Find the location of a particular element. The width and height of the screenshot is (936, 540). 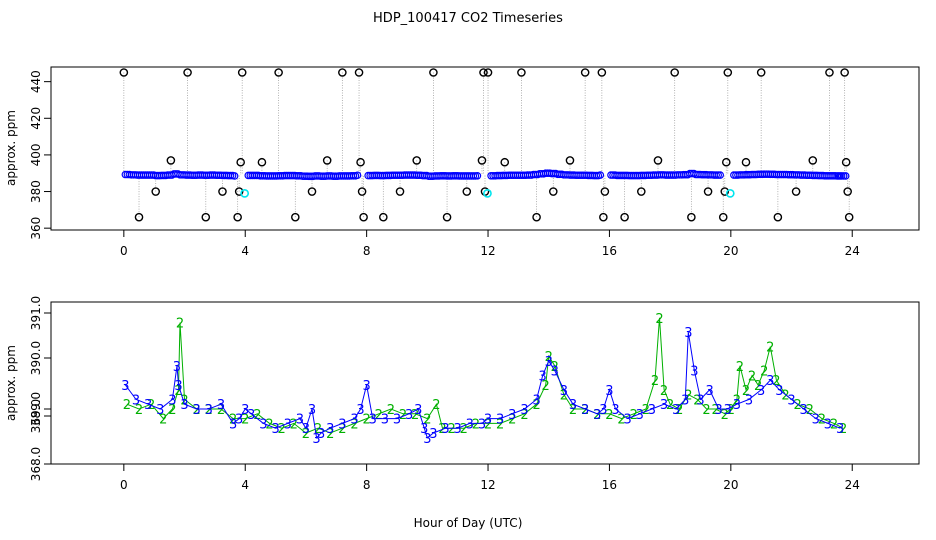

top-y-axis: 360 380 400 420 440 is located at coordinates (40, 155).